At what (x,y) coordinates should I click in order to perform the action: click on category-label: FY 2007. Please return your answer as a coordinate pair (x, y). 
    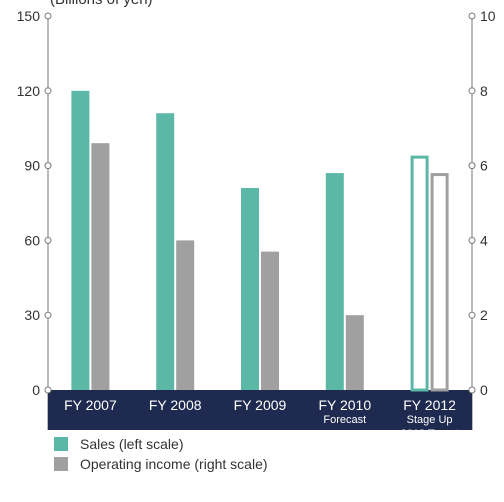
    Looking at the image, I should click on (90, 405).